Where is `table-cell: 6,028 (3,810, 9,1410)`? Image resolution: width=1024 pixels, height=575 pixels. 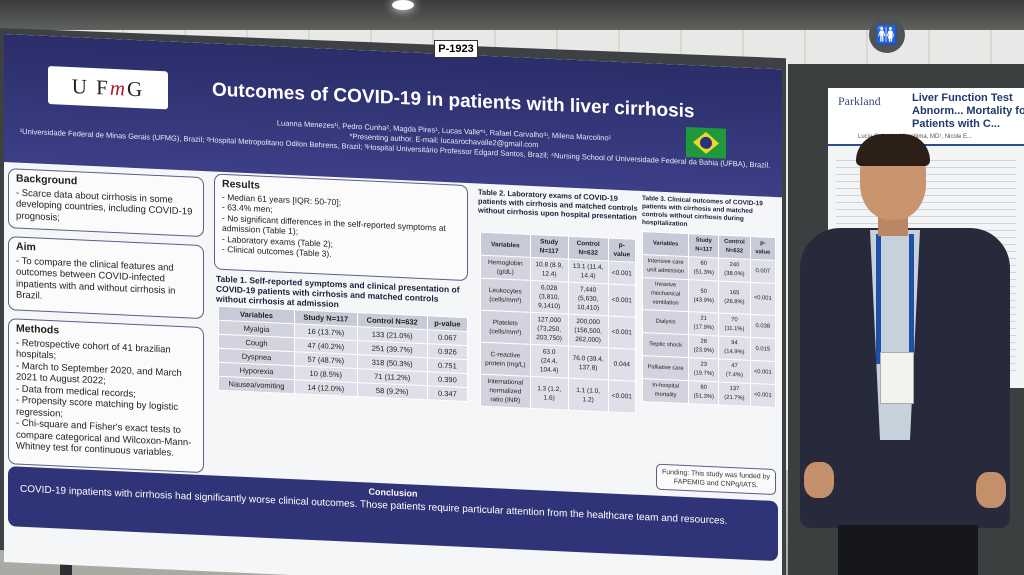
table-cell: 6,028 (3,810, 9,1410) is located at coordinates (549, 297).